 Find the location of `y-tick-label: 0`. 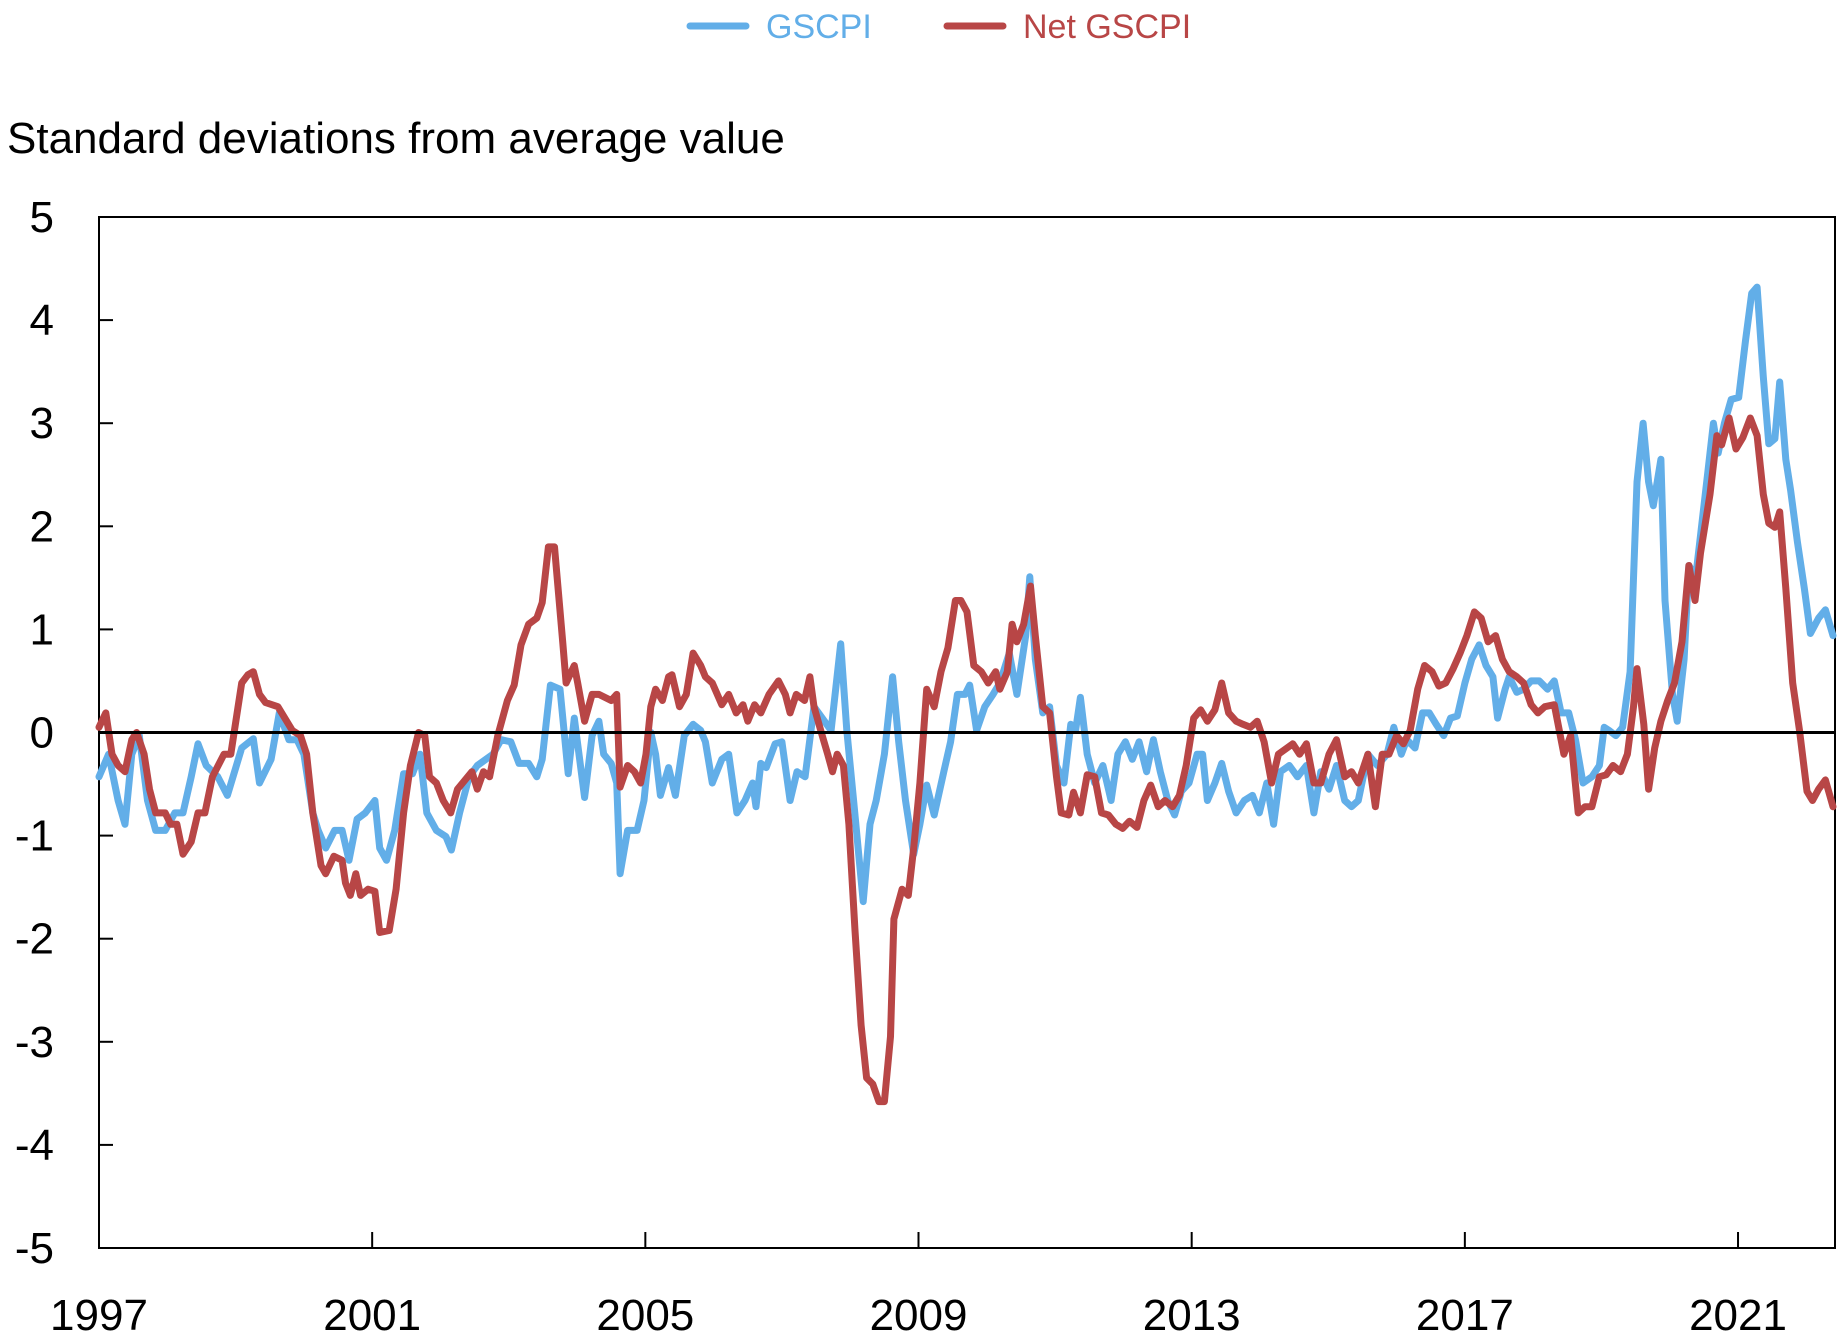

y-tick-label: 0 is located at coordinates (42, 733).